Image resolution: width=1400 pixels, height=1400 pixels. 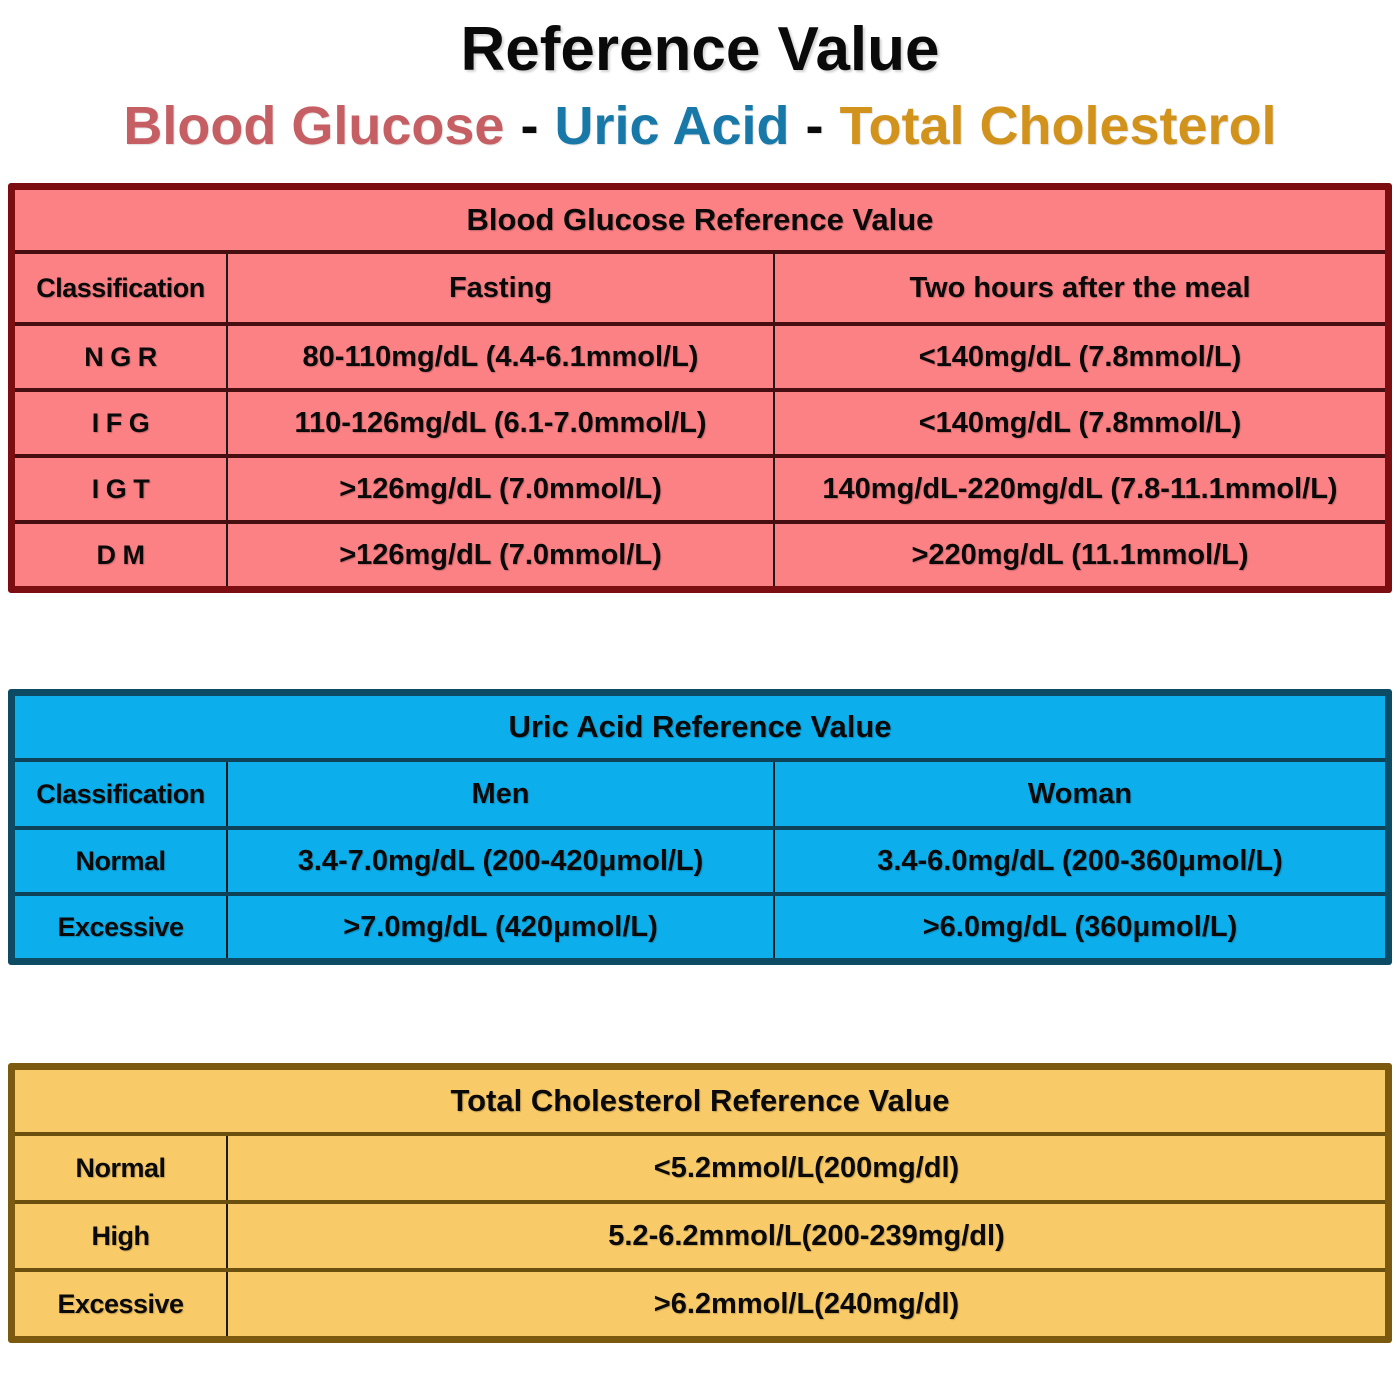 I want to click on table-row-high: High 5.2-6.2mmol/L(200-239mg/dl), so click(x=700, y=1234).